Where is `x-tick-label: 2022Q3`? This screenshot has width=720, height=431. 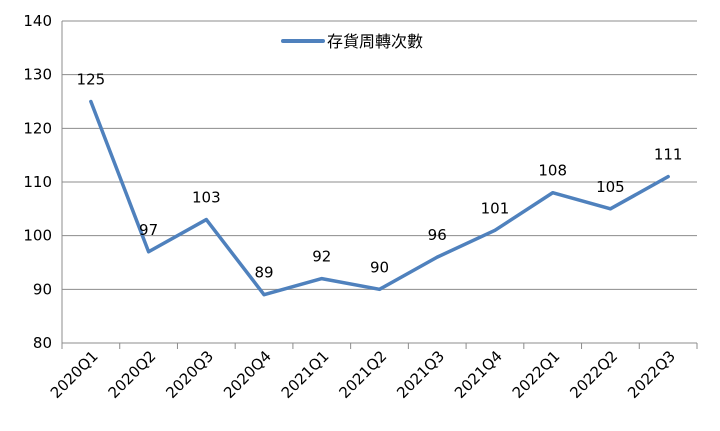 x-tick-label: 2022Q3 is located at coordinates (651, 374).